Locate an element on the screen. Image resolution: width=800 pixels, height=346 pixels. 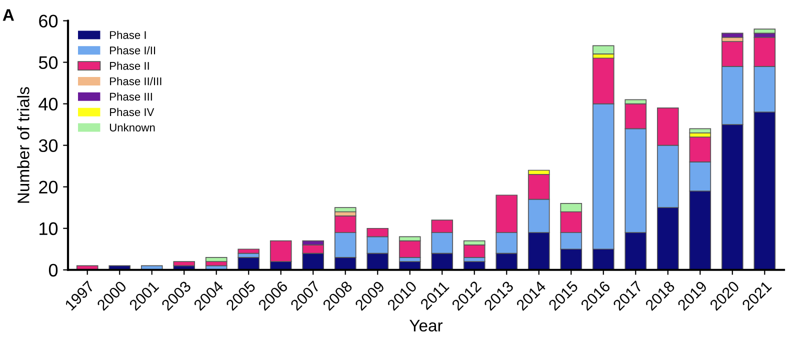
y-tick-label: 40 is located at coordinates (48, 104).